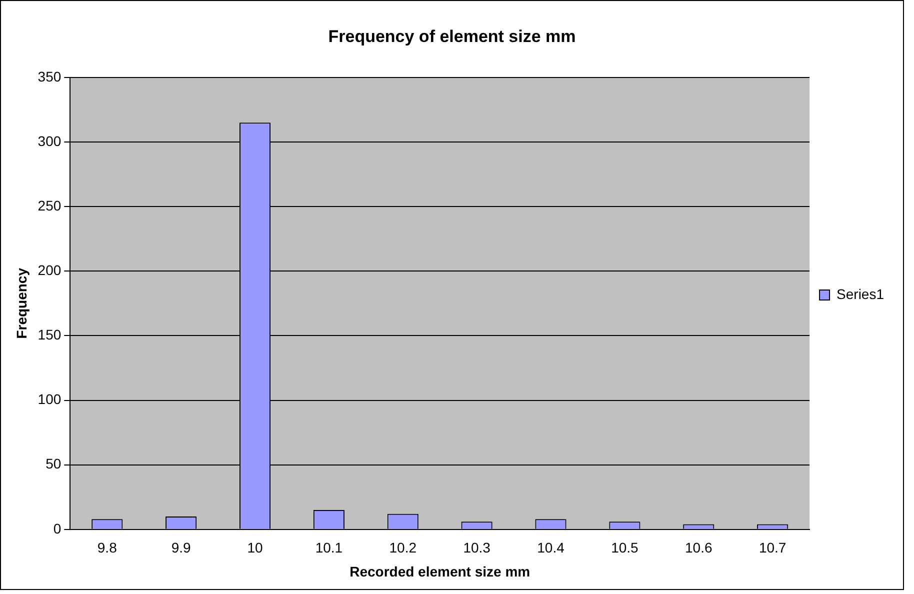  Describe the element at coordinates (329, 548) in the screenshot. I see `x-tick-label: 10.1` at that location.